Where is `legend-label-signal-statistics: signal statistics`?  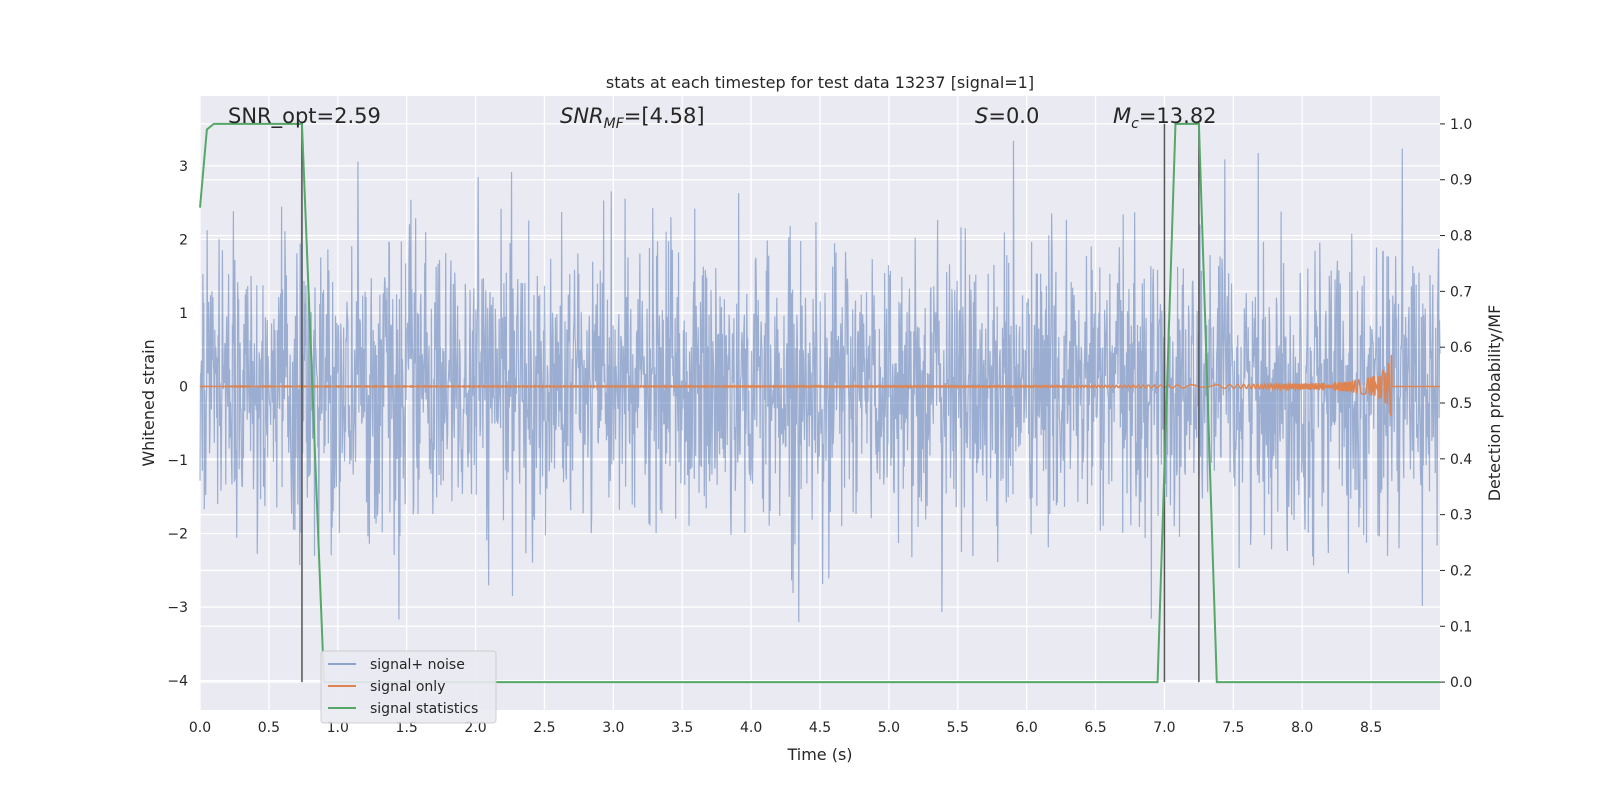 legend-label-signal-statistics: signal statistics is located at coordinates (424, 709).